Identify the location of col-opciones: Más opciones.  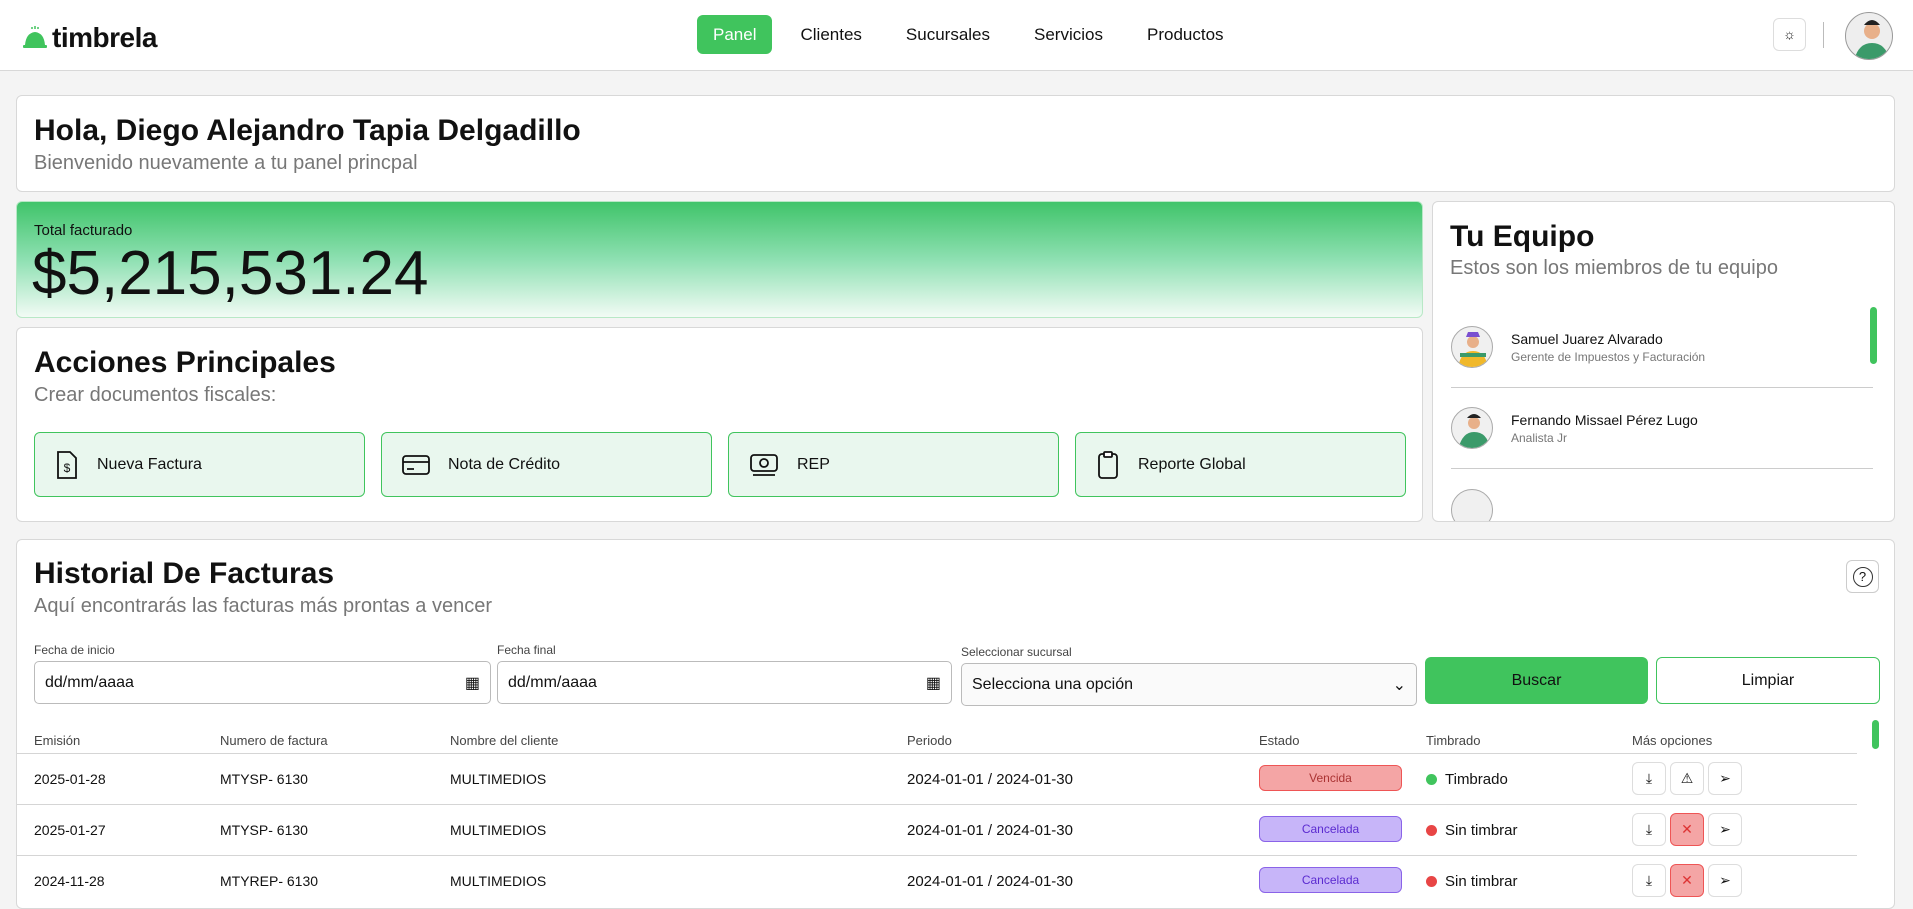
(1672, 740).